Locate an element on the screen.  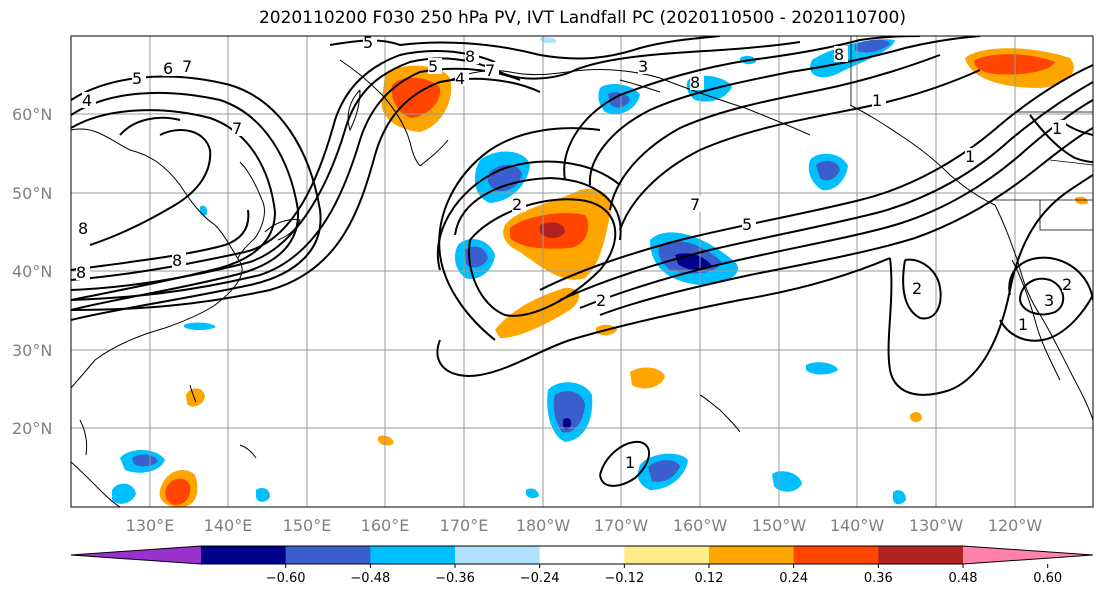
lon-label: 130°E is located at coordinates (150, 525).